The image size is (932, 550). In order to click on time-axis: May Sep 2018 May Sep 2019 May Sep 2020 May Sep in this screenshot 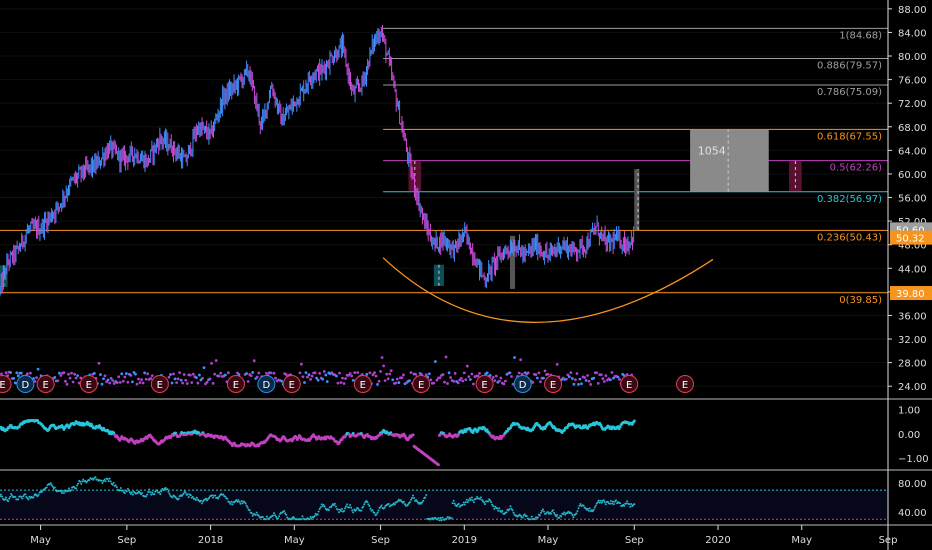, I will do `click(463, 535)`.